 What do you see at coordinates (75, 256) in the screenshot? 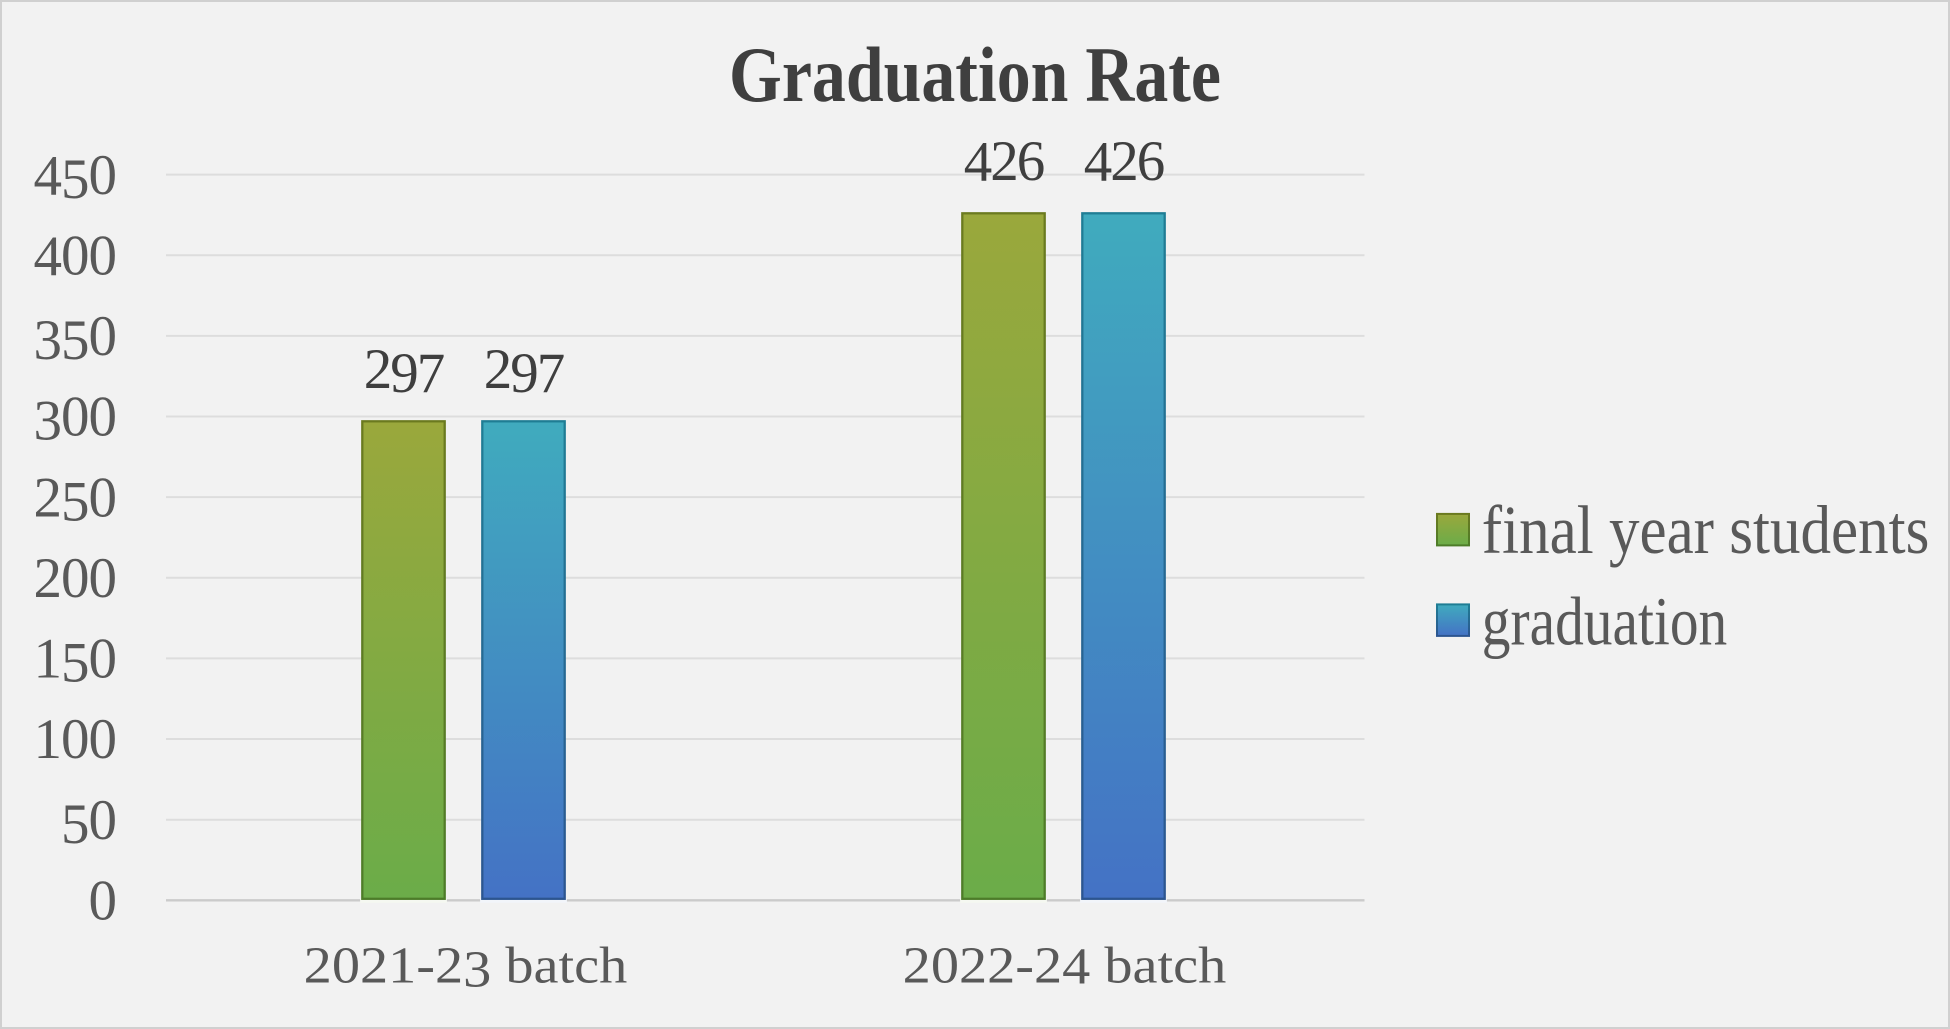
I see `svg-text: 400` at bounding box center [75, 256].